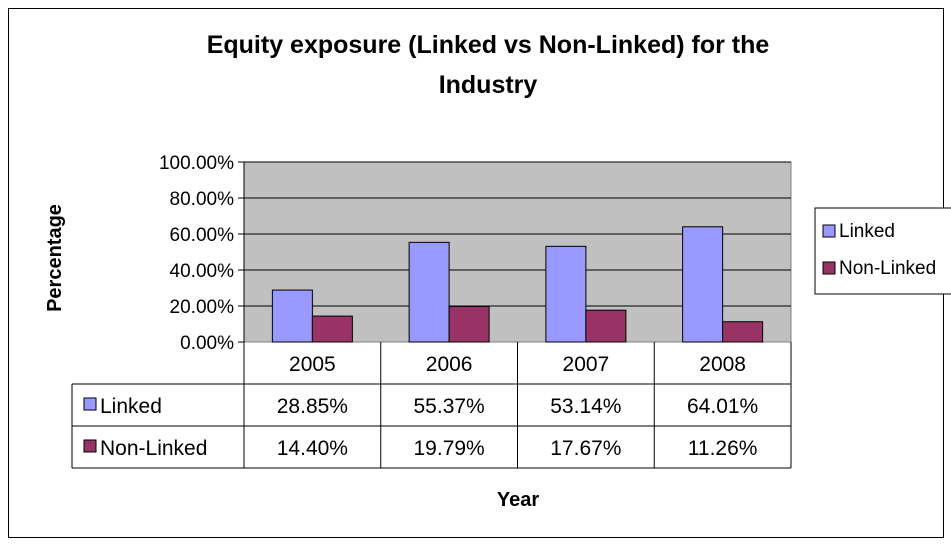  What do you see at coordinates (867, 231) in the screenshot?
I see `legend-label: Linked` at bounding box center [867, 231].